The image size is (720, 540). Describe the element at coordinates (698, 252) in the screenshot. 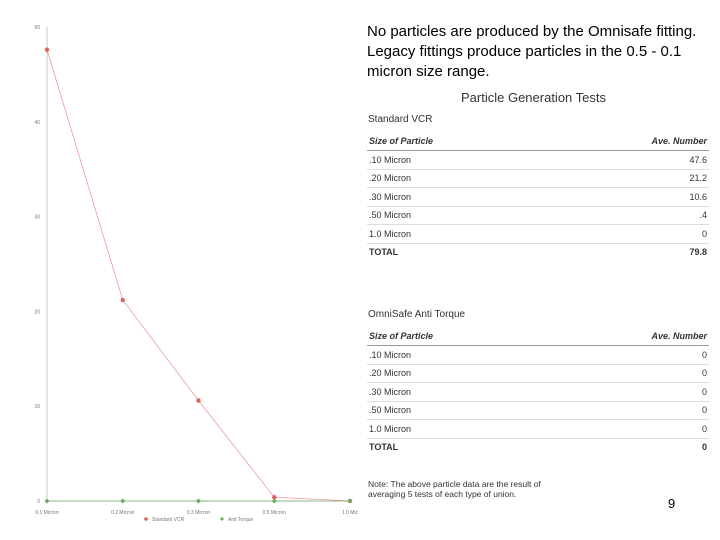

I see `total-value: 79.8` at that location.